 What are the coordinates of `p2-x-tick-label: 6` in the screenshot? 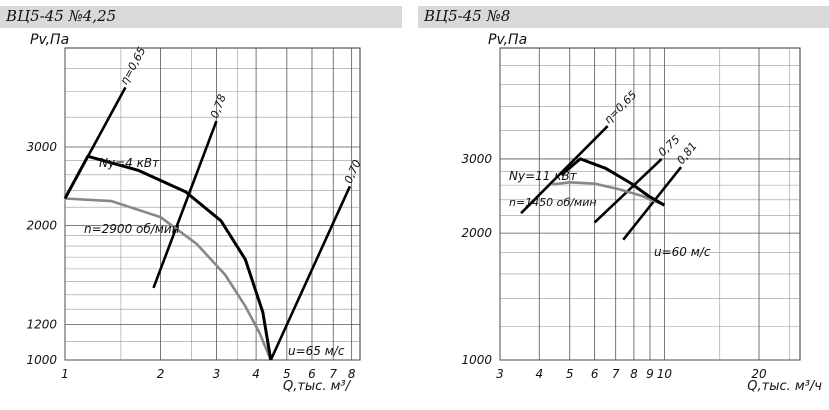 It's located at (595, 374).